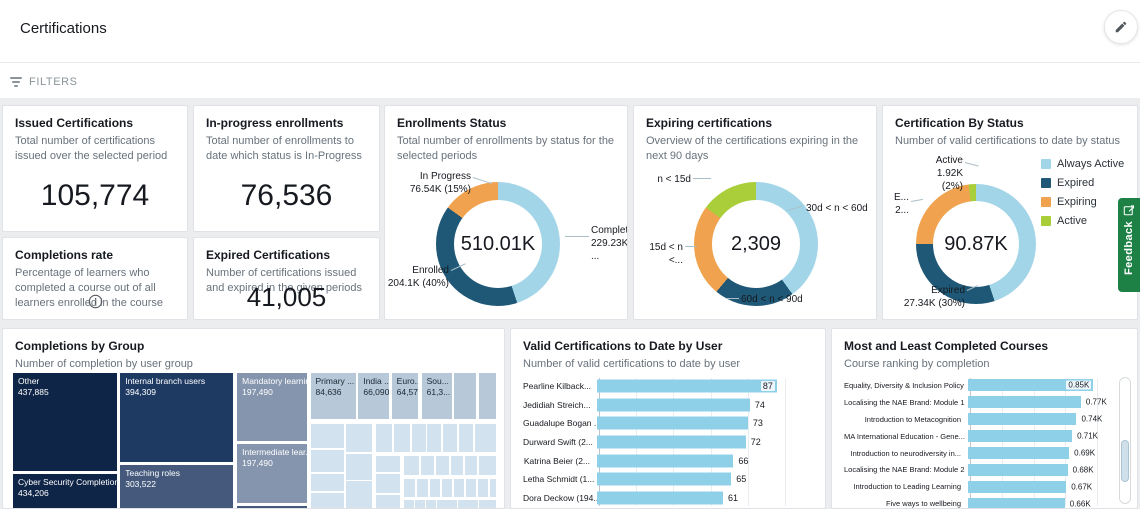 This screenshot has width=1140, height=509. What do you see at coordinates (65, 422) in the screenshot?
I see `treemap-cell: Other 437,885` at bounding box center [65, 422].